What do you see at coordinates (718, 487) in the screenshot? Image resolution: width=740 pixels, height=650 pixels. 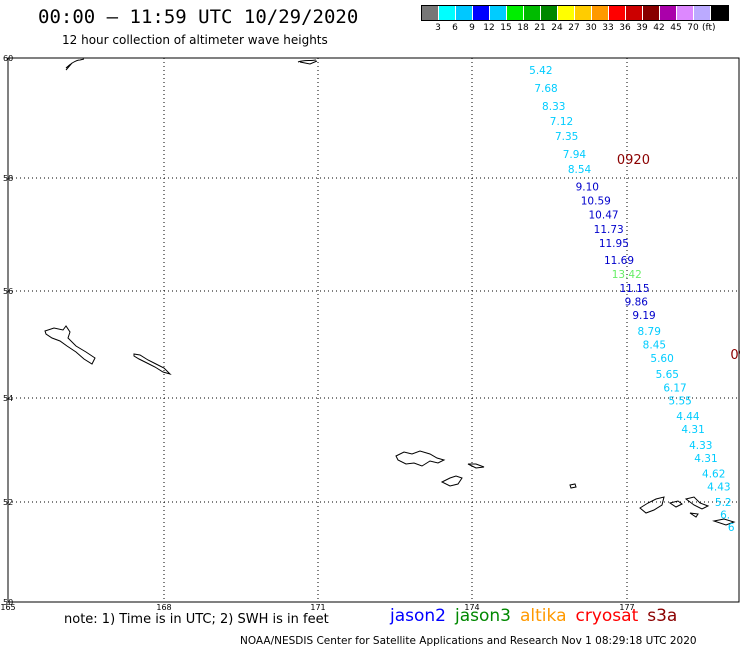 I see `swh-point-28: 4.43` at bounding box center [718, 487].